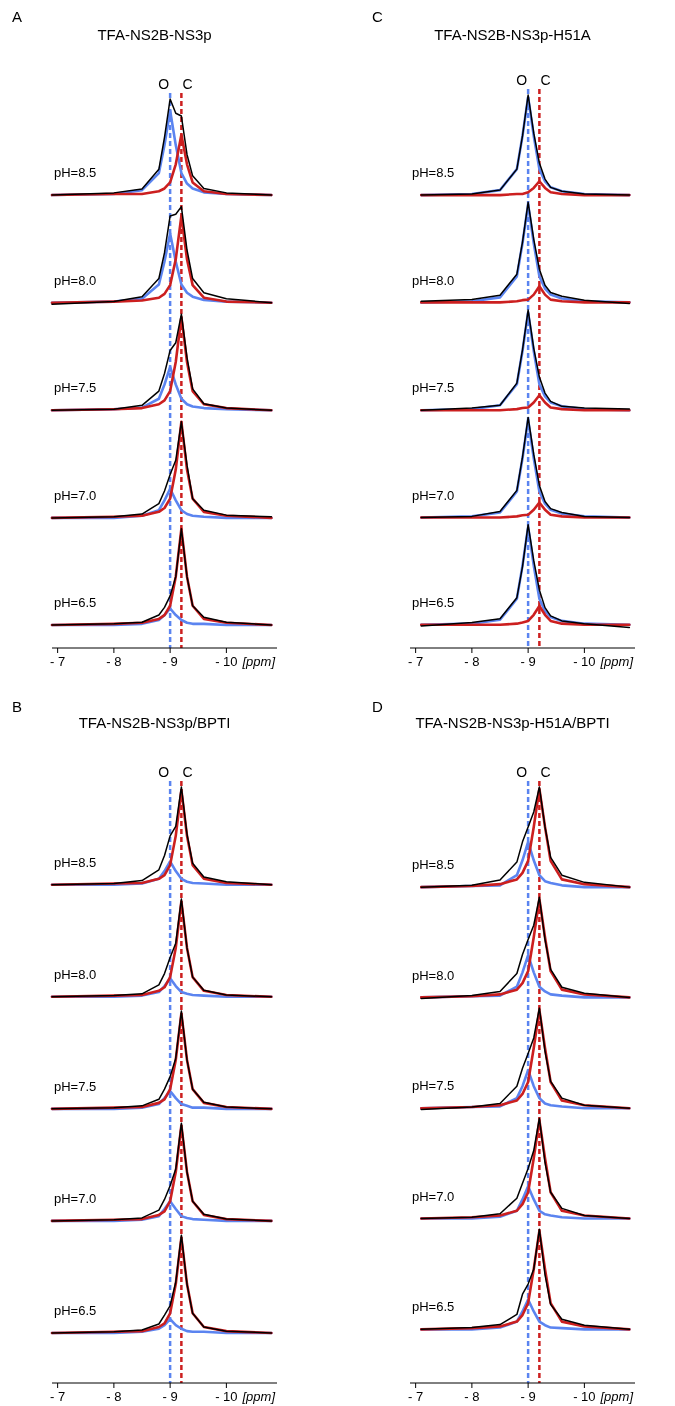 The width and height of the screenshot is (675, 1406). Describe the element at coordinates (377, 706) in the screenshot. I see `text: D` at that location.